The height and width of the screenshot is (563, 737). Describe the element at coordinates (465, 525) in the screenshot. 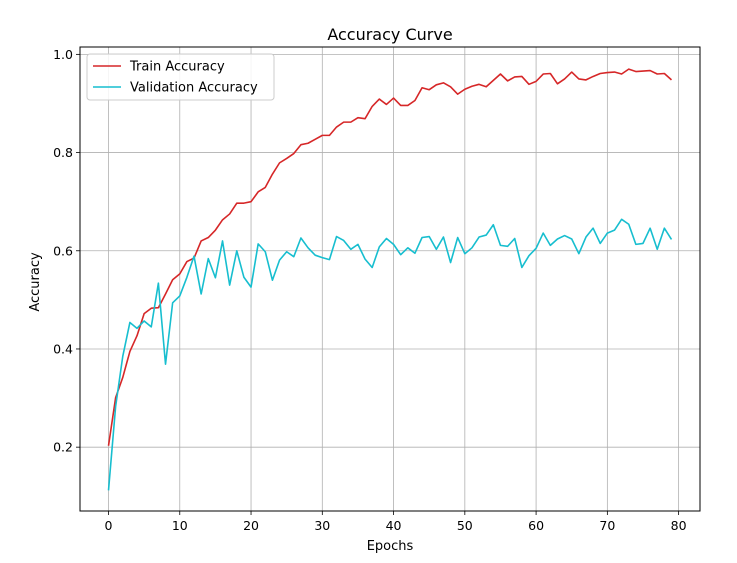

I see `x-tick-label: 50` at that location.